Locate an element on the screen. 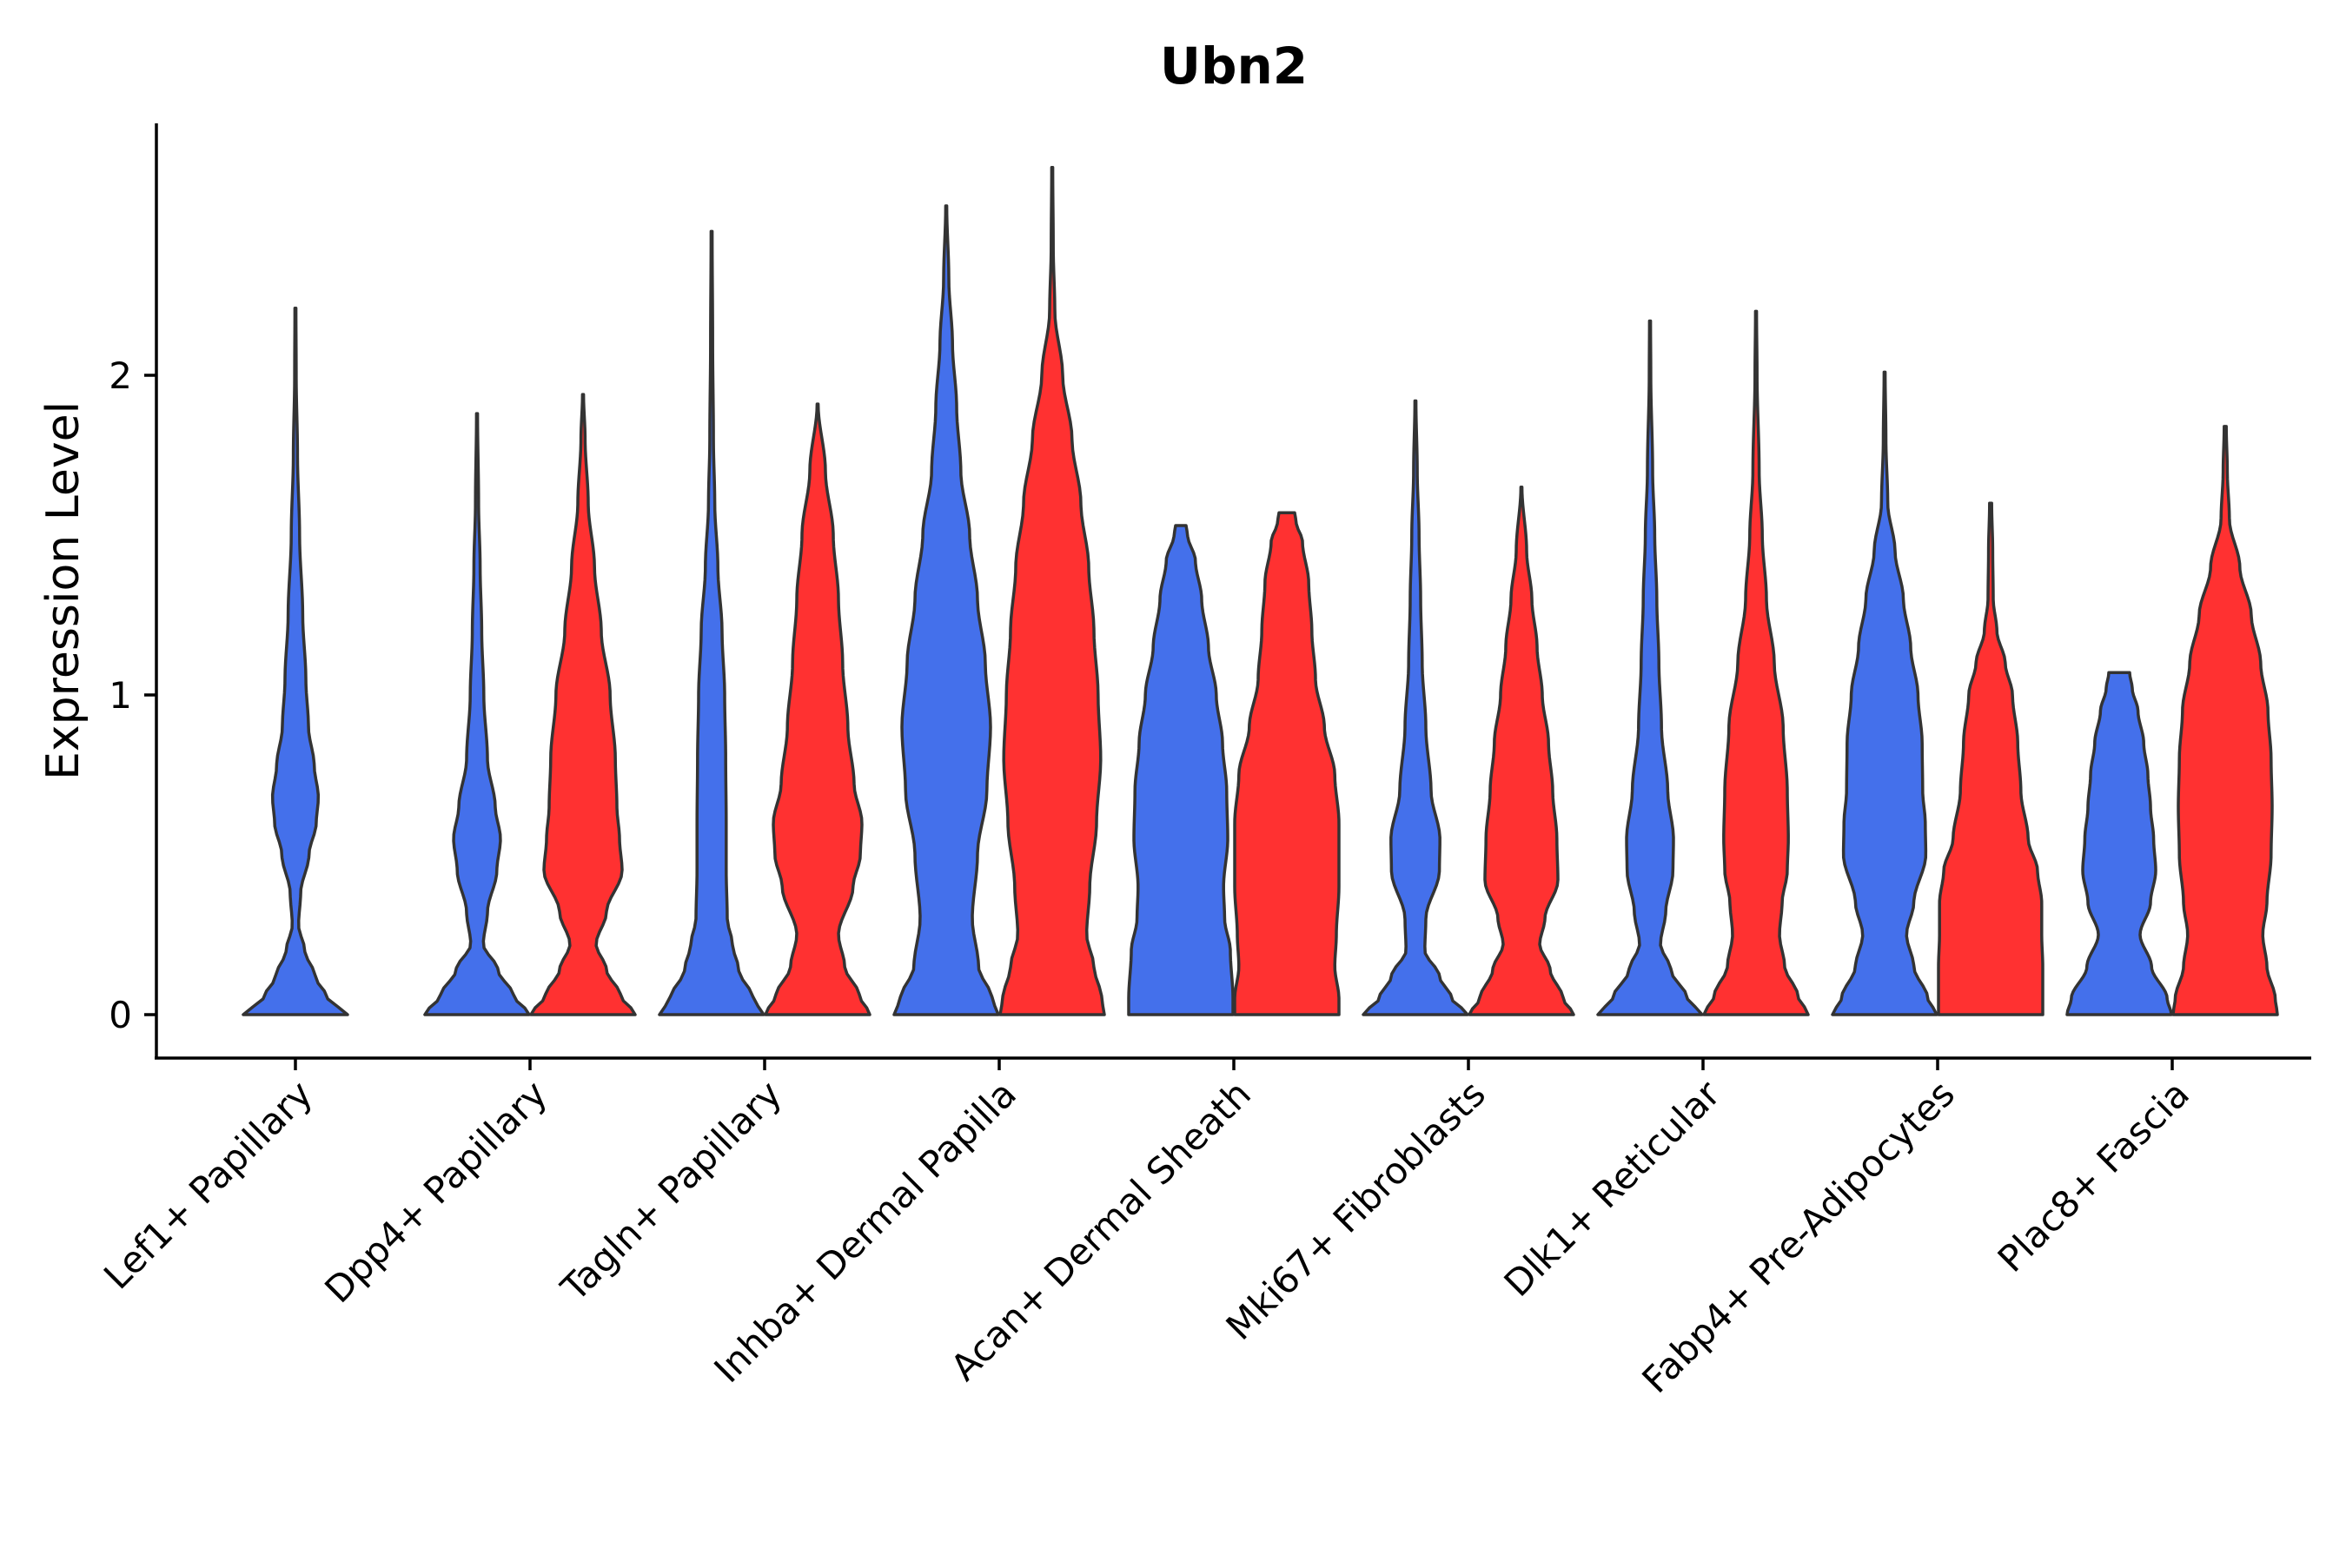 Image resolution: width=2346 pixels, height=1568 pixels. y-tick-label-1: 1 is located at coordinates (121, 695).